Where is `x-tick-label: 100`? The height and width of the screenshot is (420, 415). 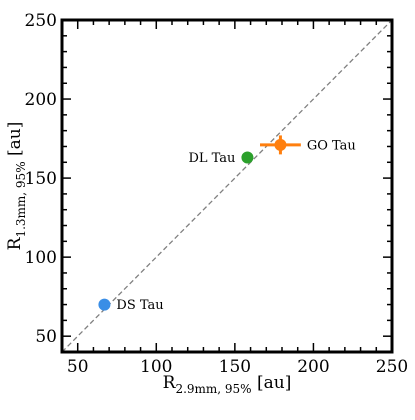
x-tick-label: 100 is located at coordinates (156, 367).